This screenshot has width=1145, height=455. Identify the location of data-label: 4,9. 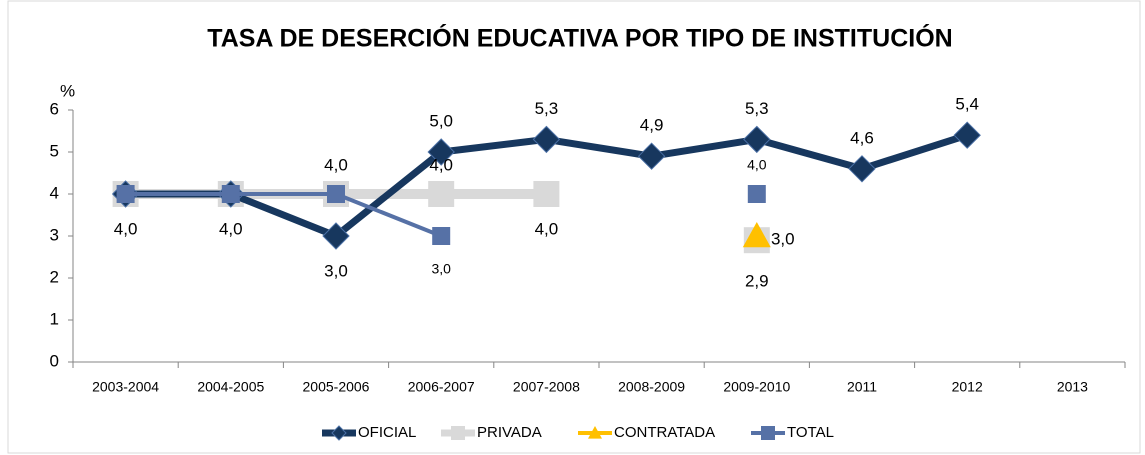
(652, 125).